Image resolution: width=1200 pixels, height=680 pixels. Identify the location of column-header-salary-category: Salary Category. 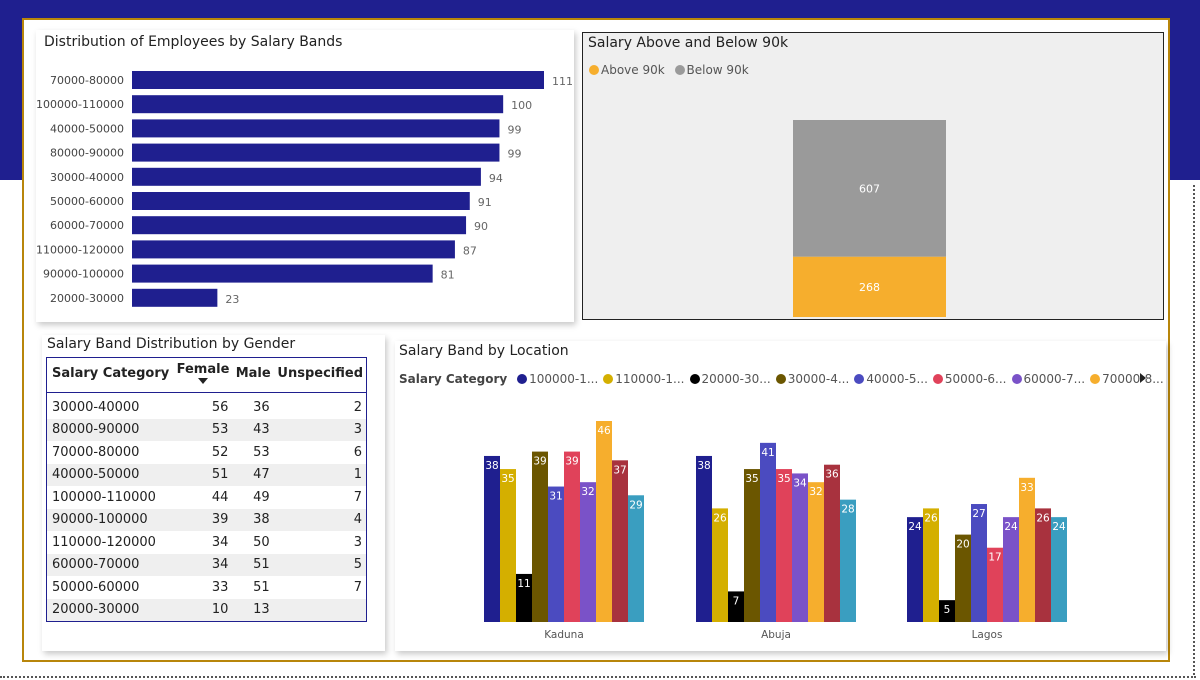
(111, 373).